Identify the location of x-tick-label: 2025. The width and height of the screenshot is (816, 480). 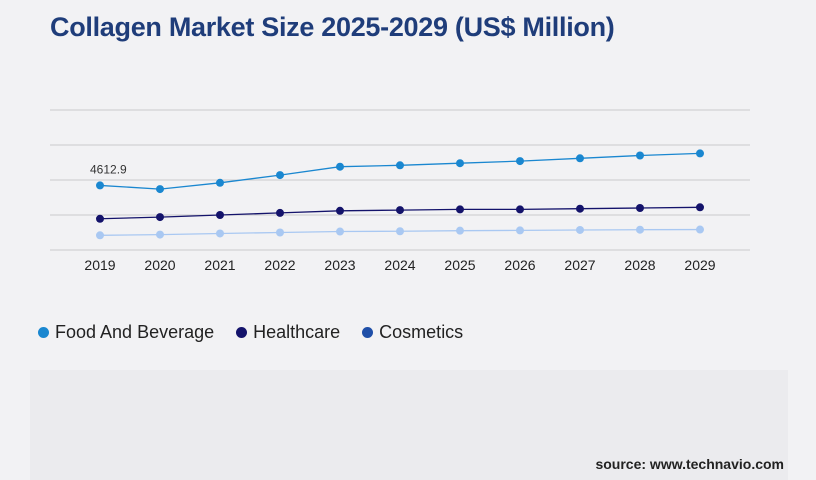
(459, 265).